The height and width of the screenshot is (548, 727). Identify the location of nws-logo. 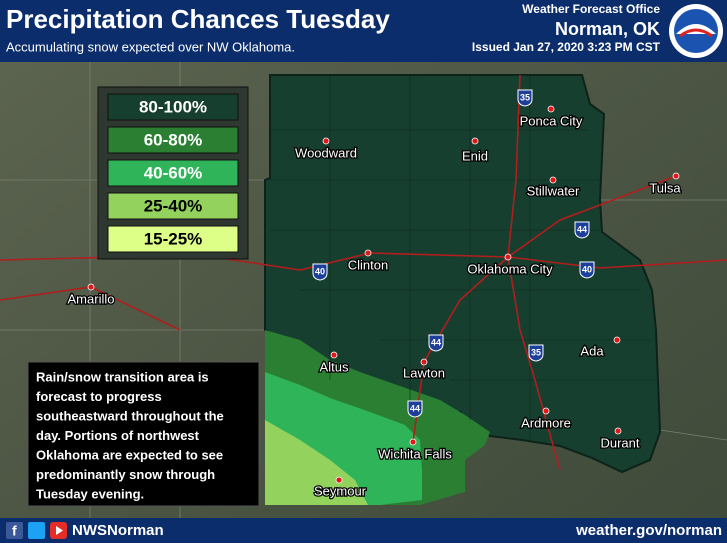
(696, 31).